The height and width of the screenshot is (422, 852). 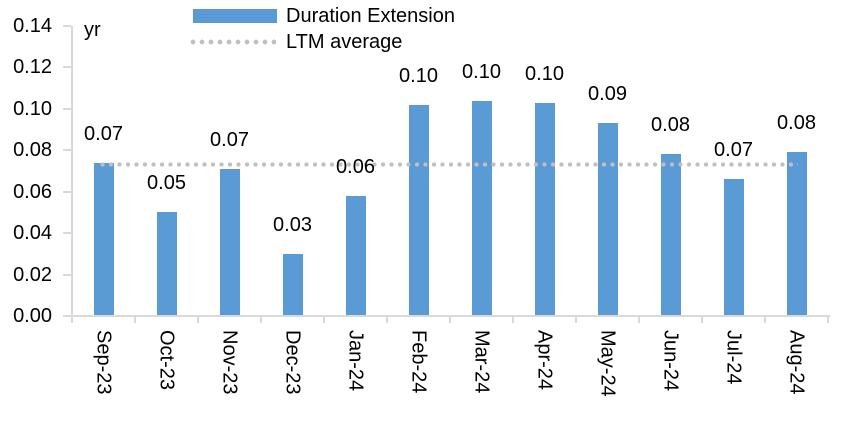 What do you see at coordinates (344, 42) in the screenshot?
I see `legend-label-ltm-average: LTM average` at bounding box center [344, 42].